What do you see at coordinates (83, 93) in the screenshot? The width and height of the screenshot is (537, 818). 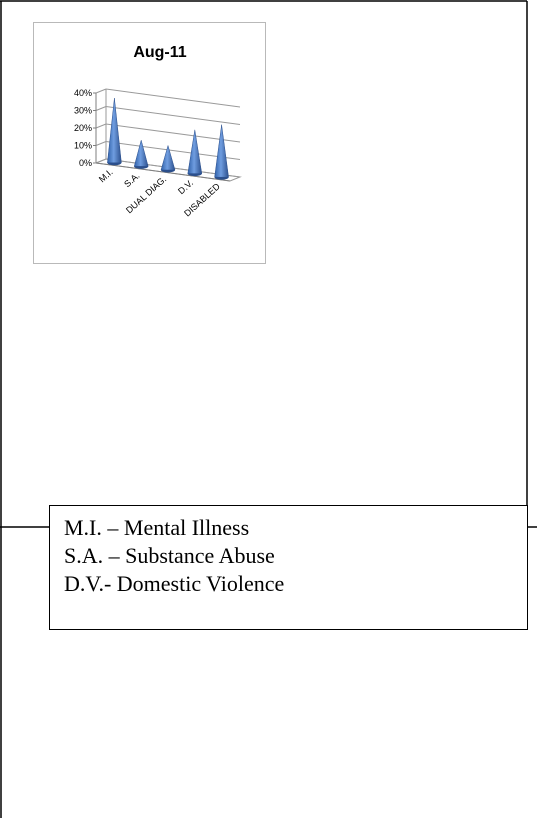 I see `y-tick-label: 40%` at bounding box center [83, 93].